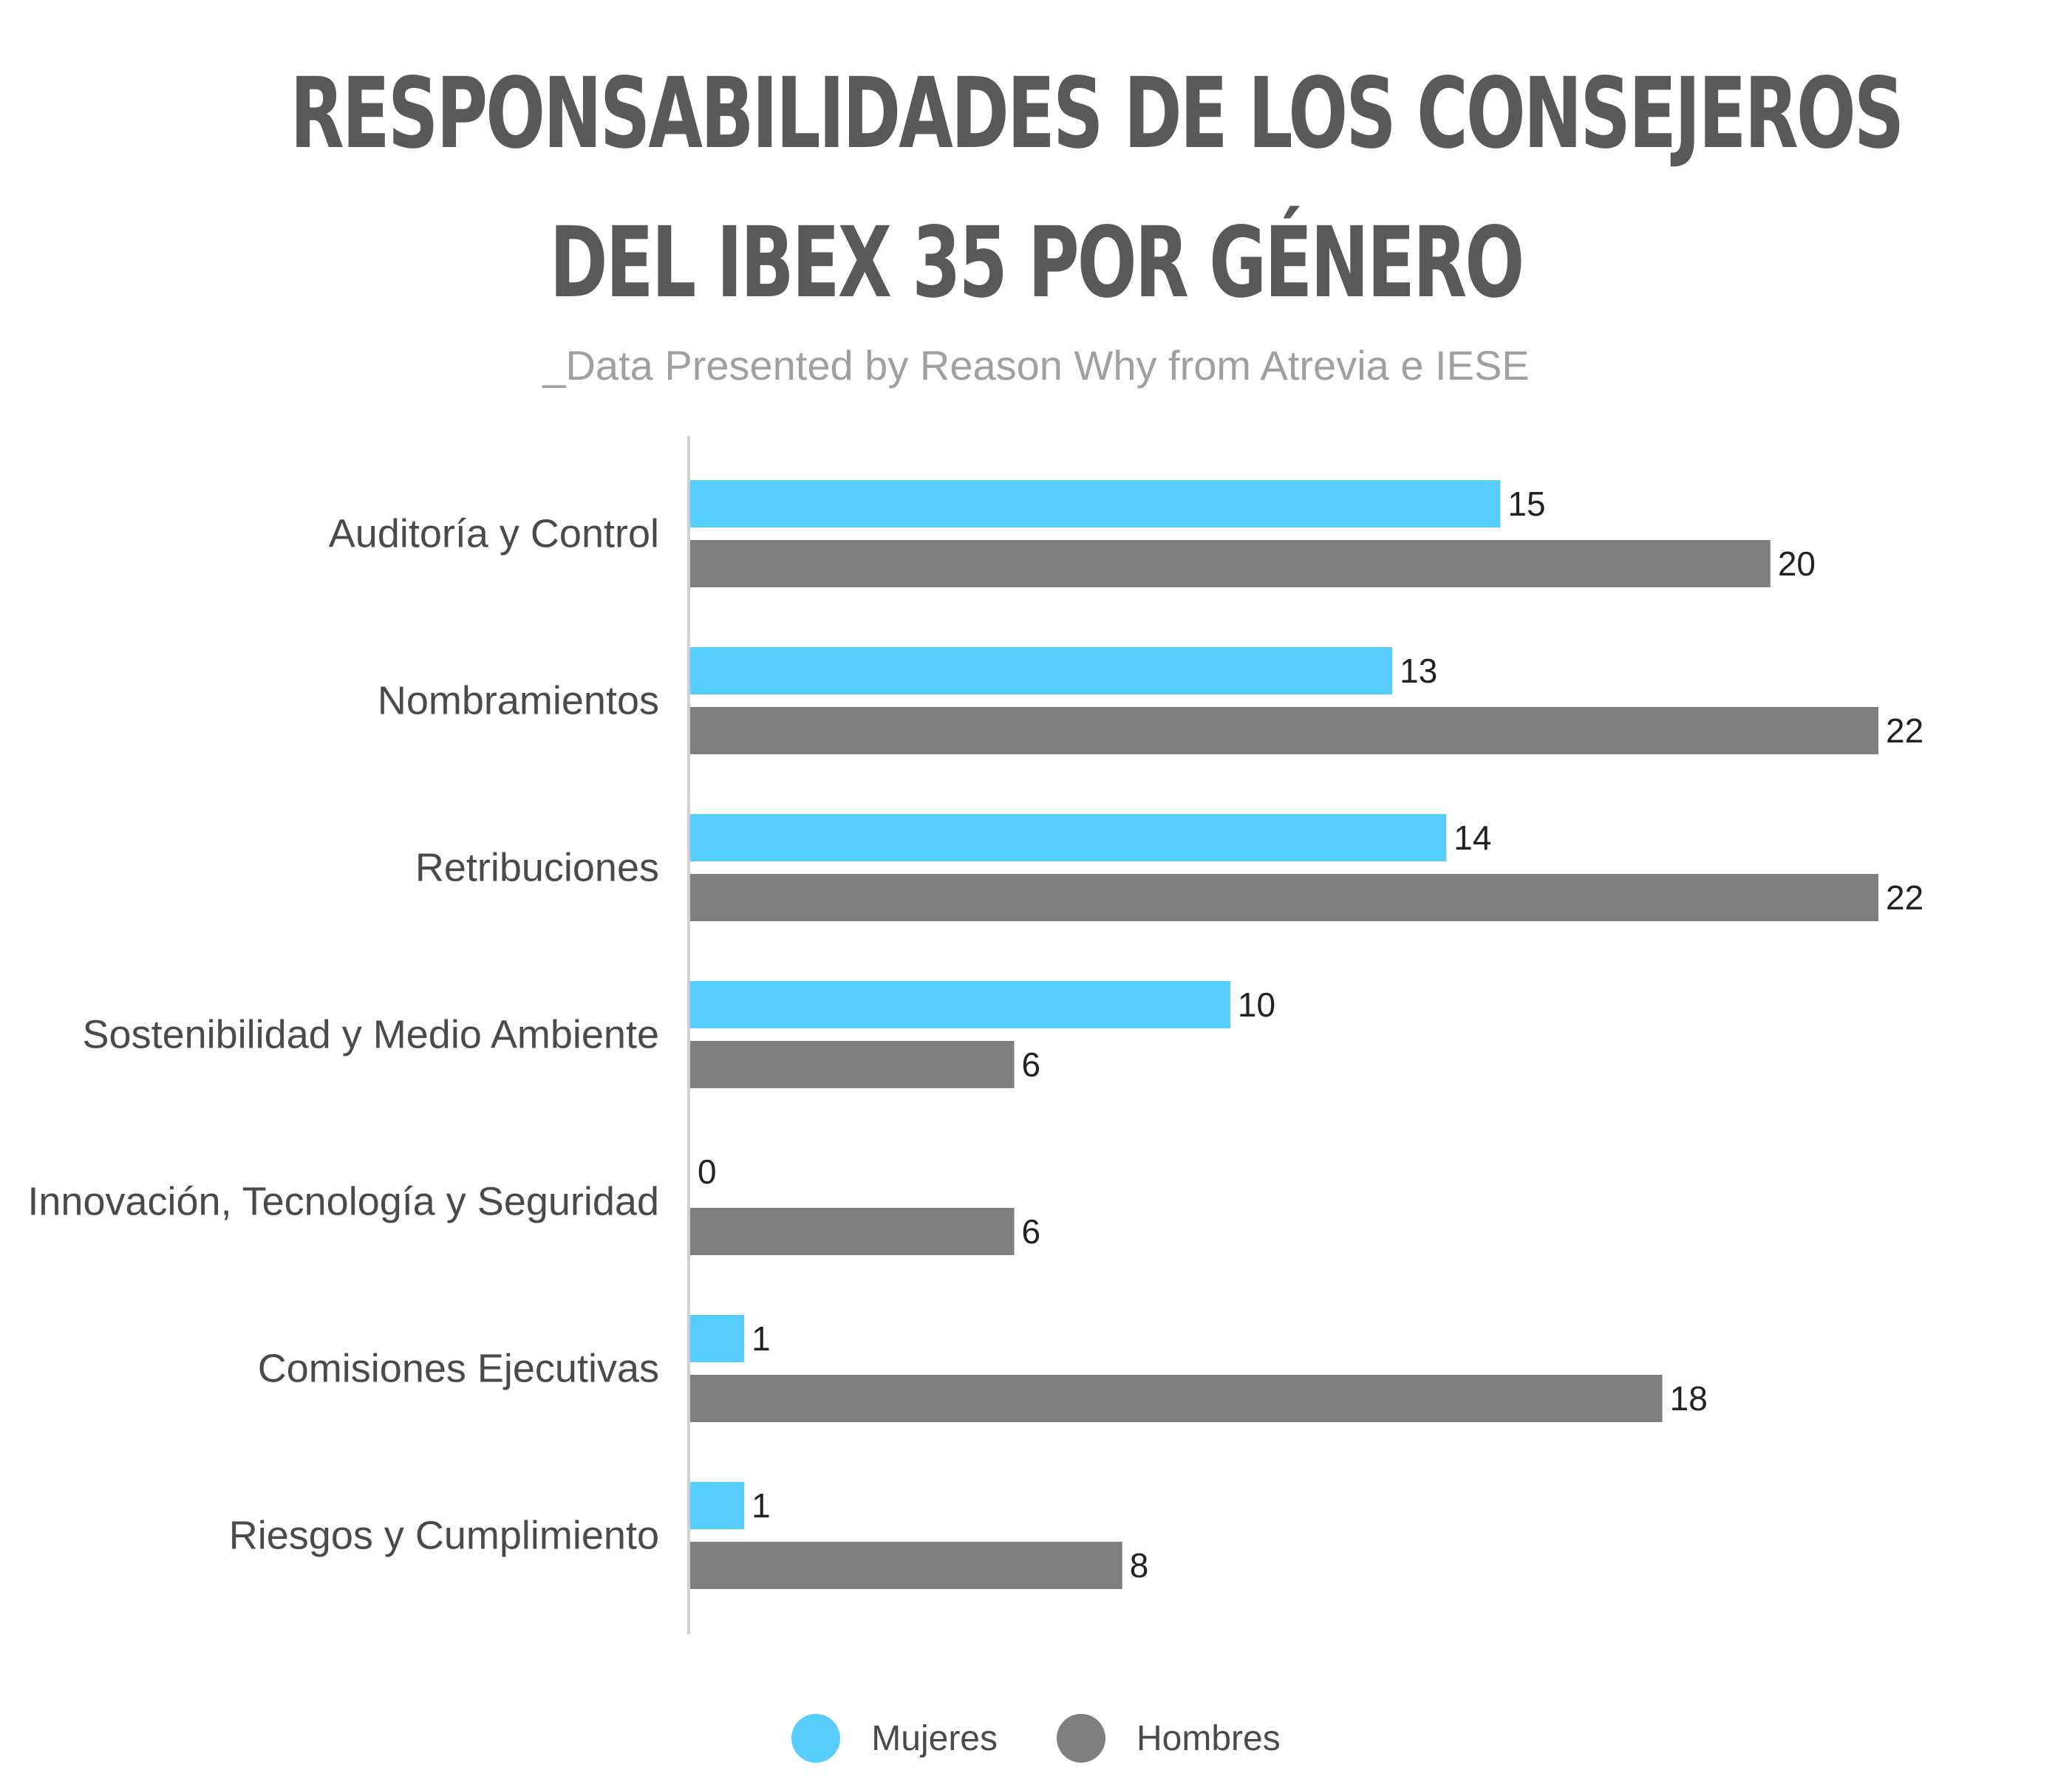 This screenshot has height=1773, width=2072. Describe the element at coordinates (1472, 838) in the screenshot. I see `data-label: 14` at that location.